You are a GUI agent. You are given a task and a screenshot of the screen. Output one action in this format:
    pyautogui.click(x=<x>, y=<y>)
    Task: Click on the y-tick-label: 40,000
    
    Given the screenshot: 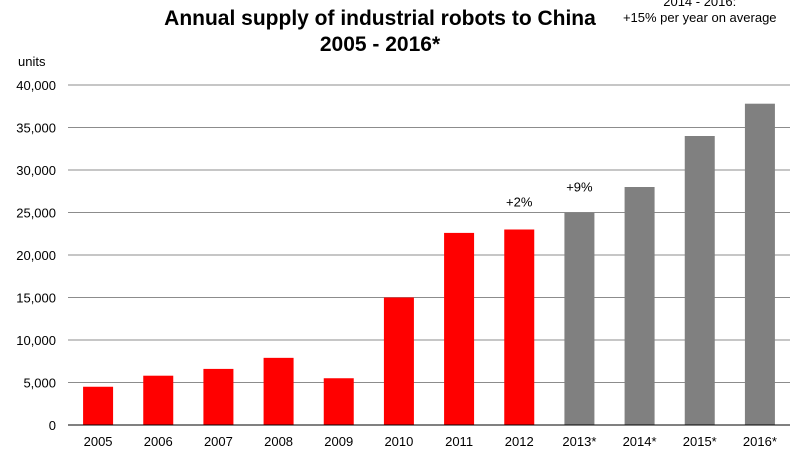 What is the action you would take?
    pyautogui.click(x=36, y=85)
    